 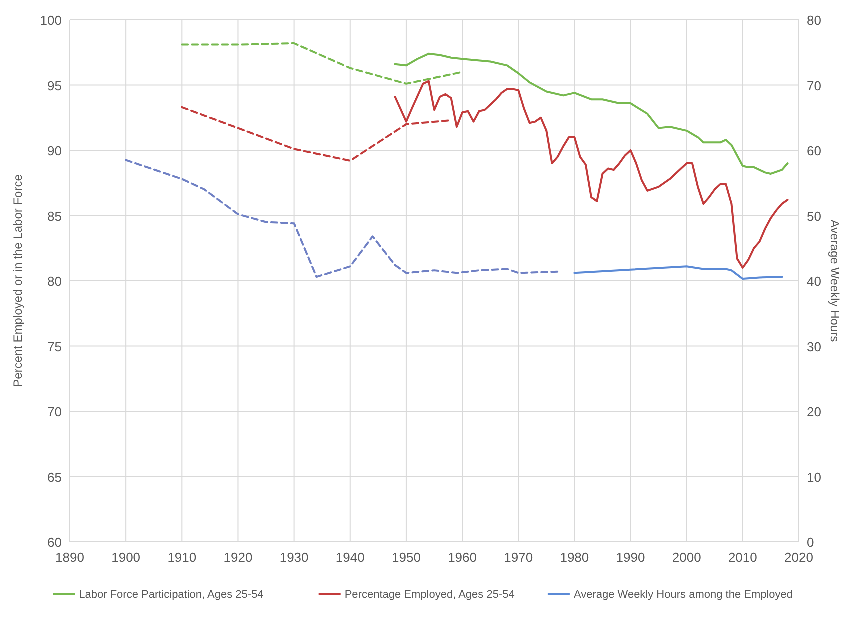 What do you see at coordinates (55, 216) in the screenshot?
I see `y-tick-label: 85` at bounding box center [55, 216].